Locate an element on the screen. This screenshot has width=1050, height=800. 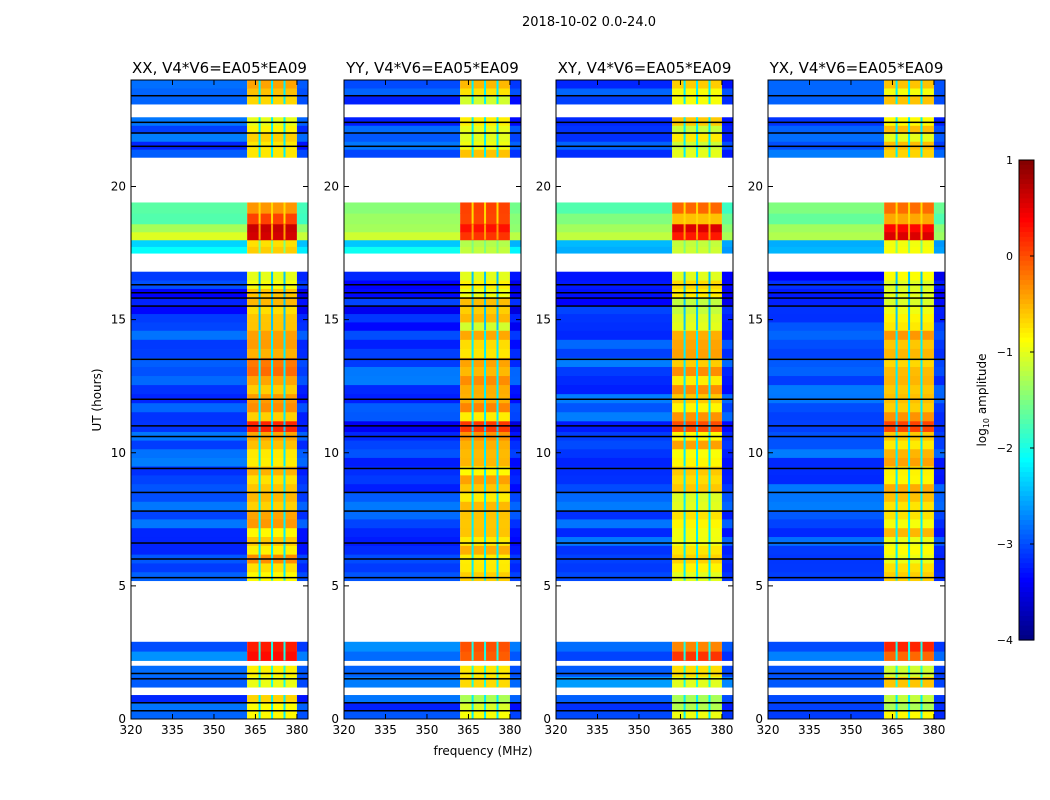
panel-title: XY, V4*V6=EA05*EA09 is located at coordinates (645, 68).